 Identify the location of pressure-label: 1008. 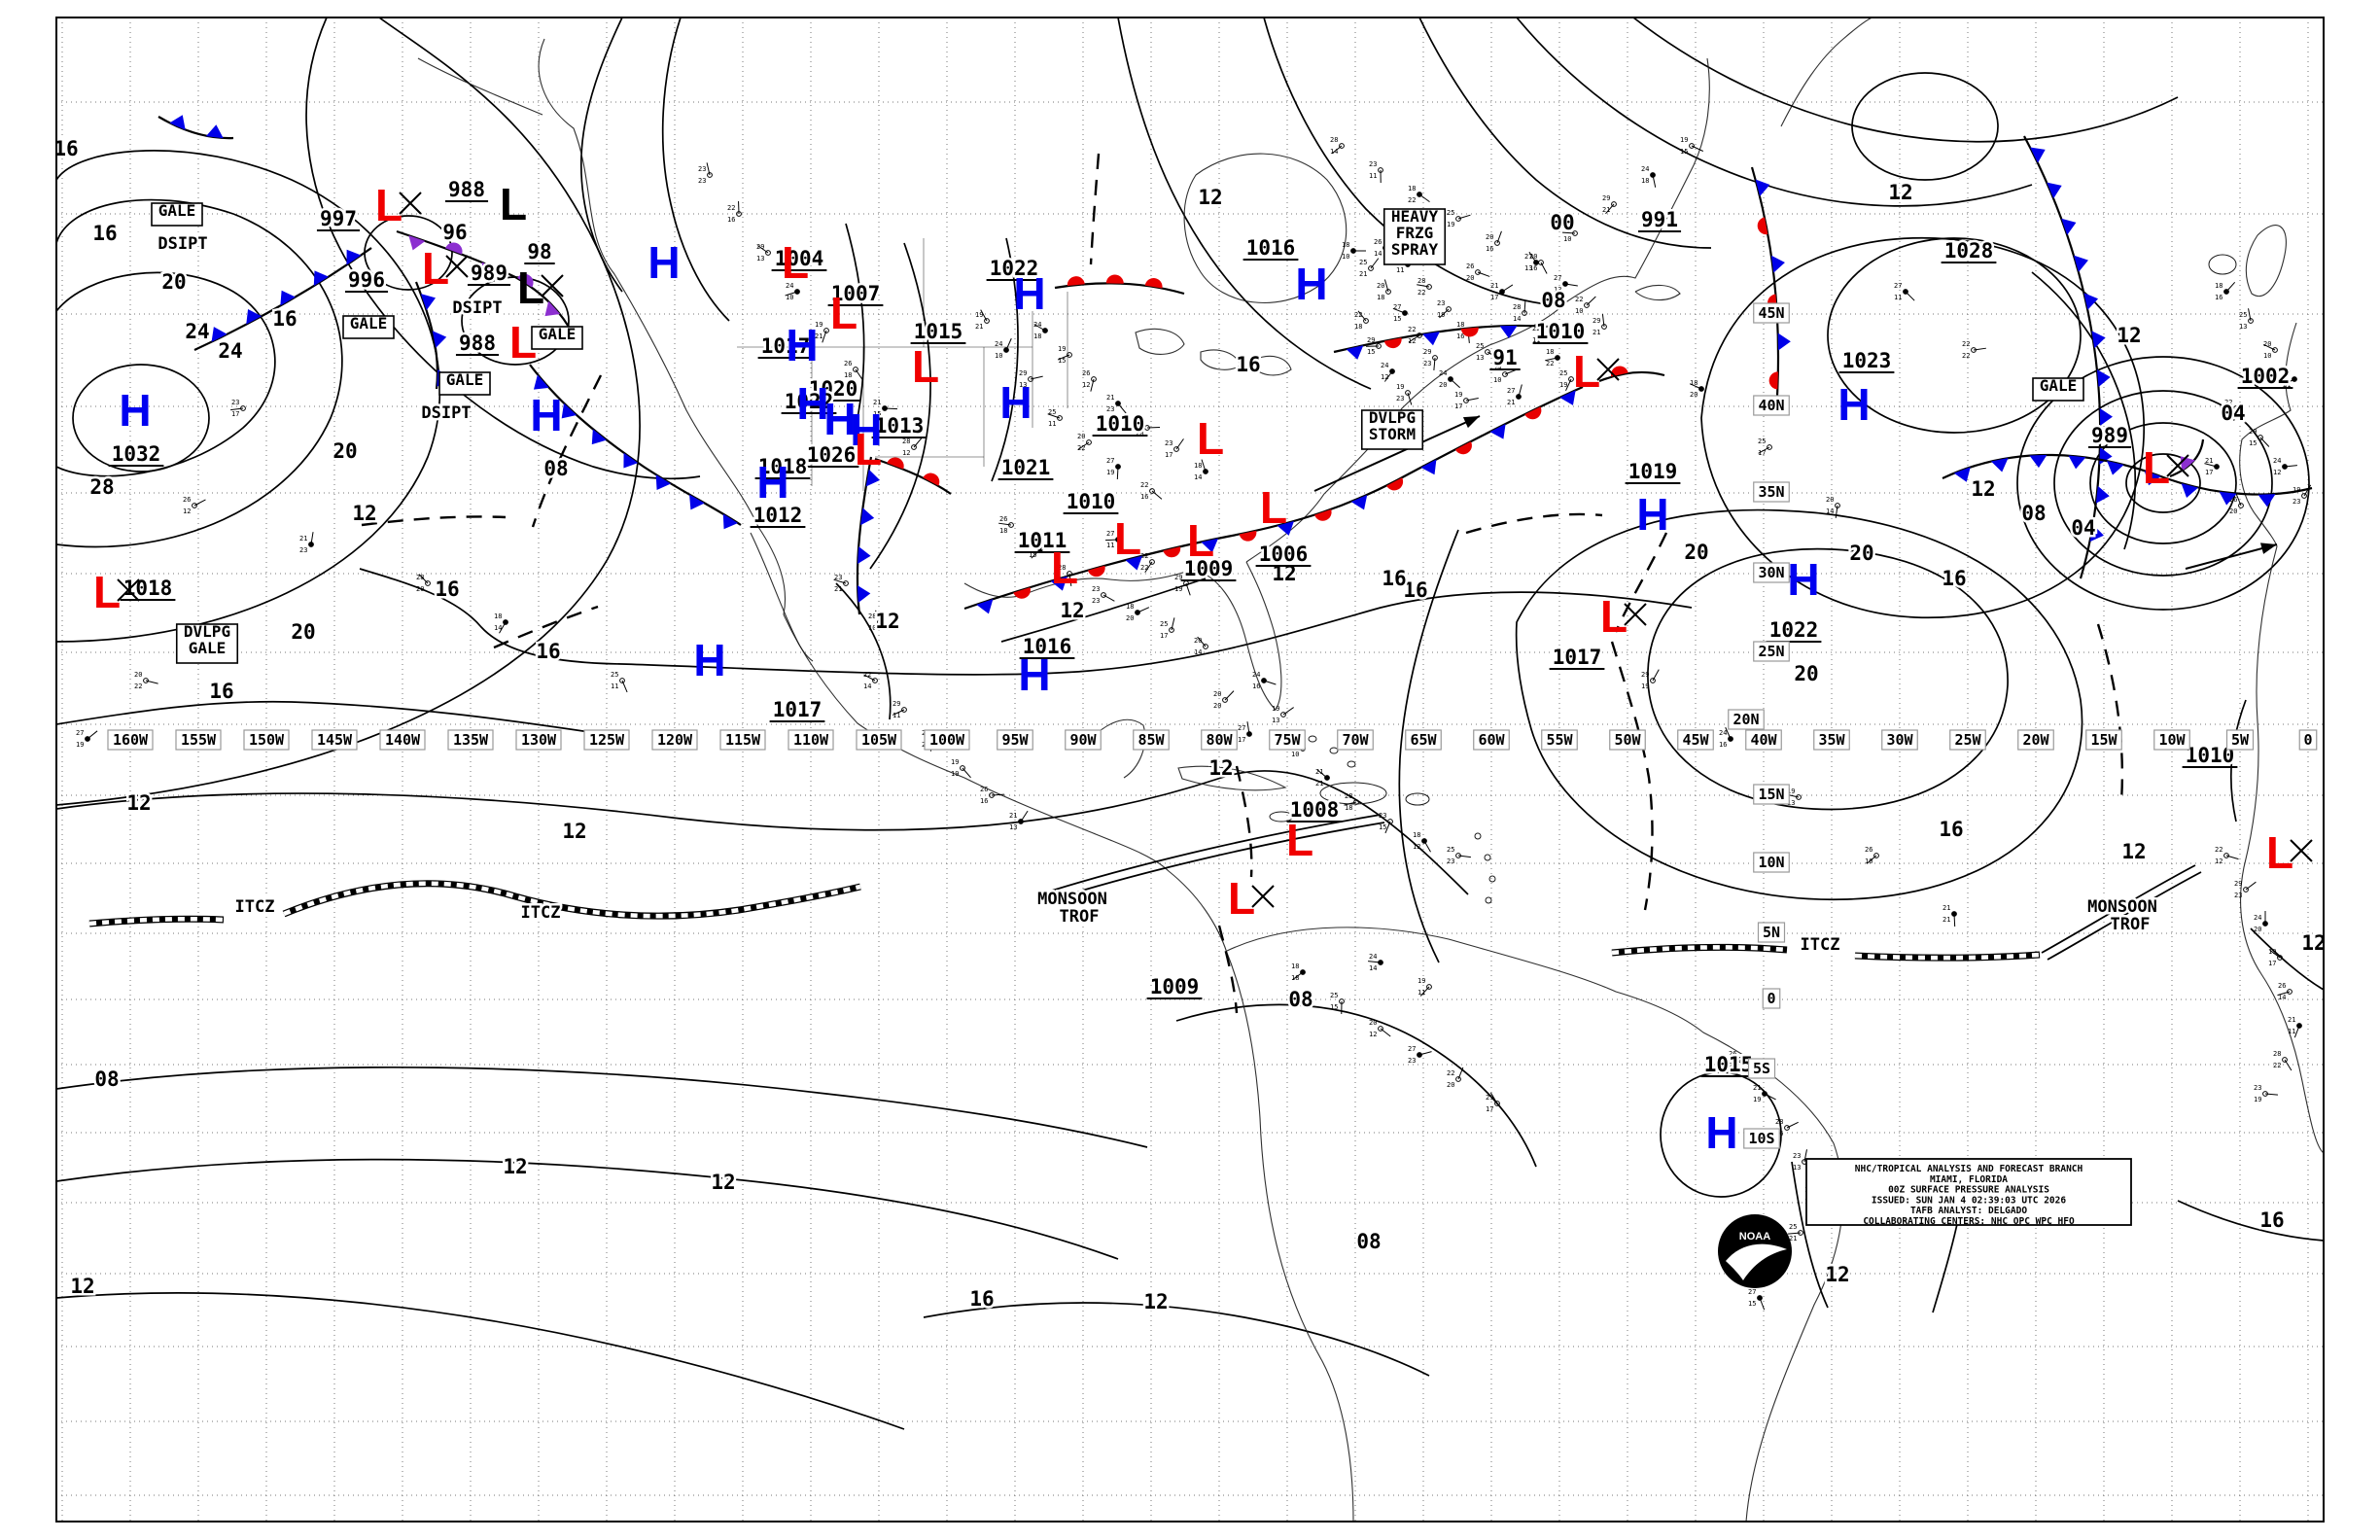
(1315, 810).